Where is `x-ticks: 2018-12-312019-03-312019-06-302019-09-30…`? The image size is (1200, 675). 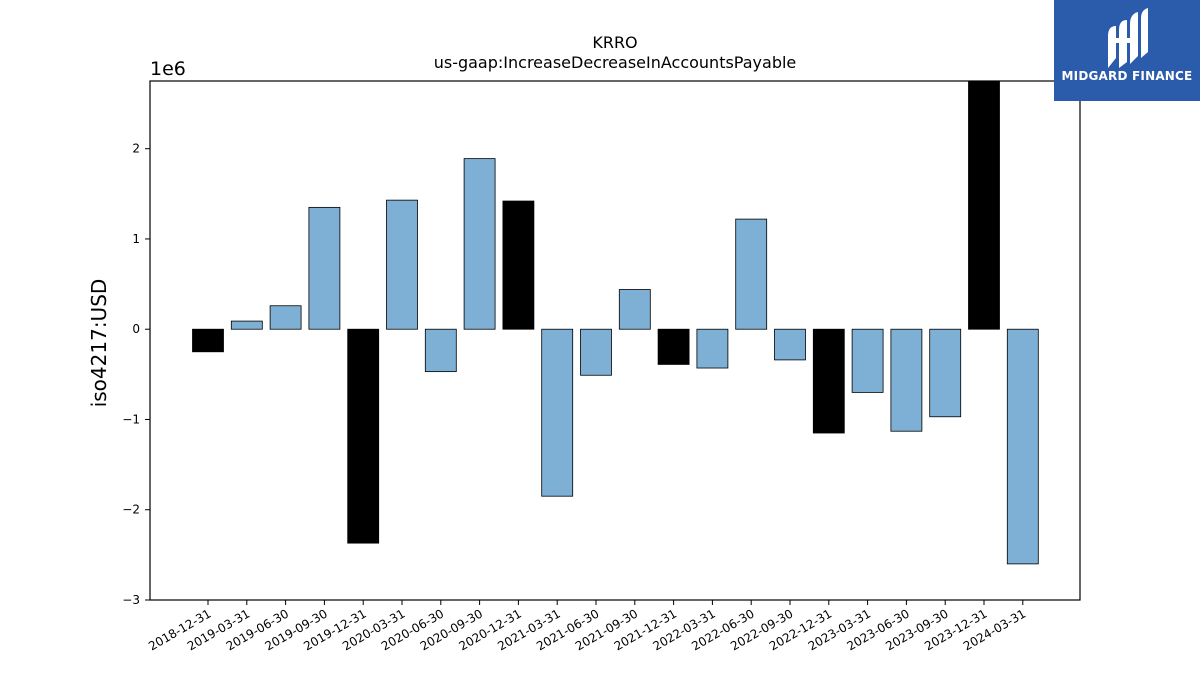
x-ticks: 2018-12-312019-03-312019-06-302019-09-30… is located at coordinates (587, 626).